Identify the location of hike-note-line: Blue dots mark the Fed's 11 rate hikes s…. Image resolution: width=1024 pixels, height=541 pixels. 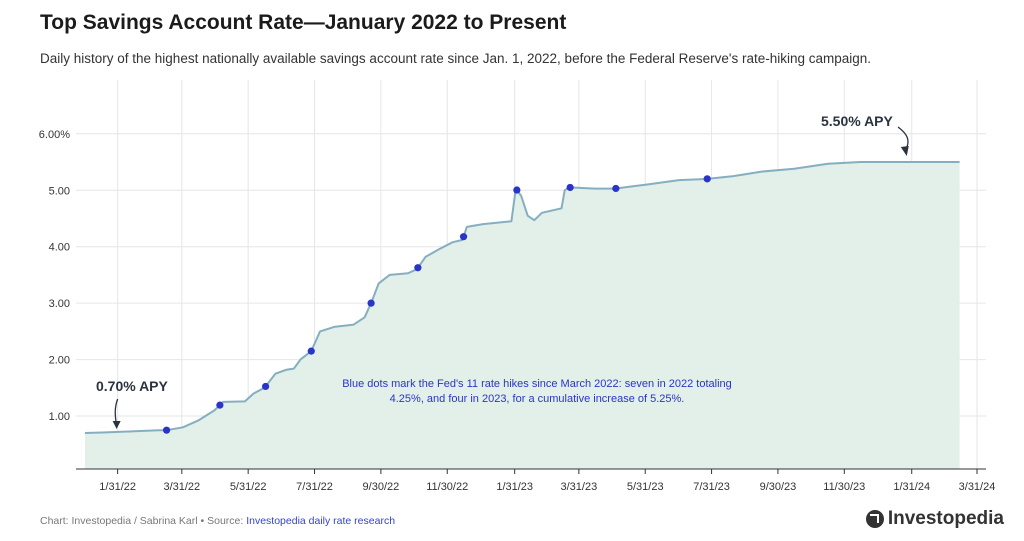
(537, 384).